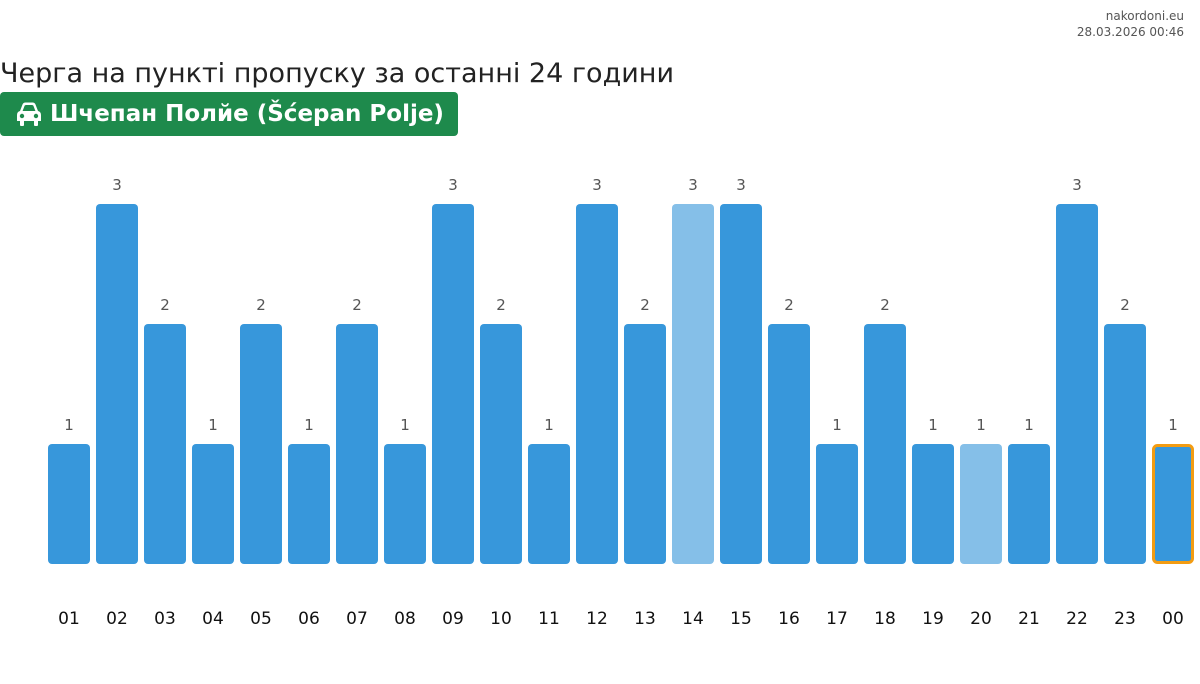 This screenshot has height=684, width=1200. I want to click on tick-label-06: 06, so click(309, 619).